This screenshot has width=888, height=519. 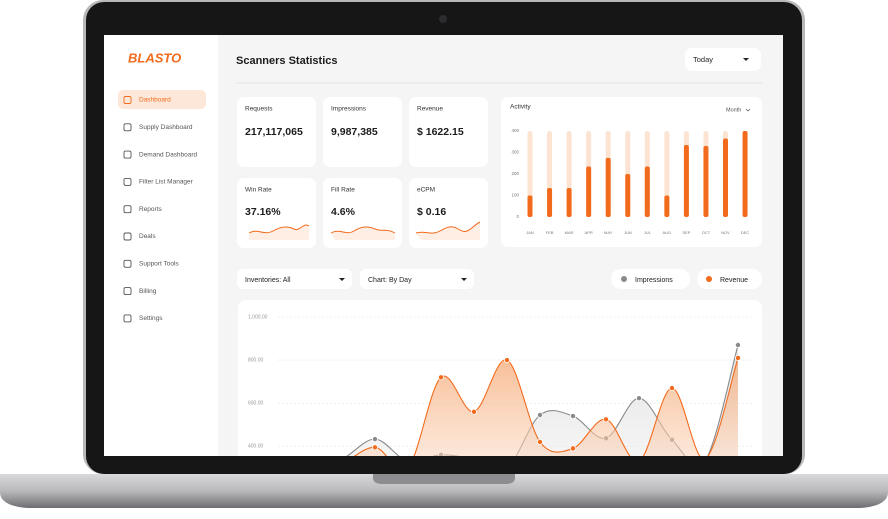 What do you see at coordinates (430, 109) in the screenshot?
I see `stat-label: Revenue` at bounding box center [430, 109].